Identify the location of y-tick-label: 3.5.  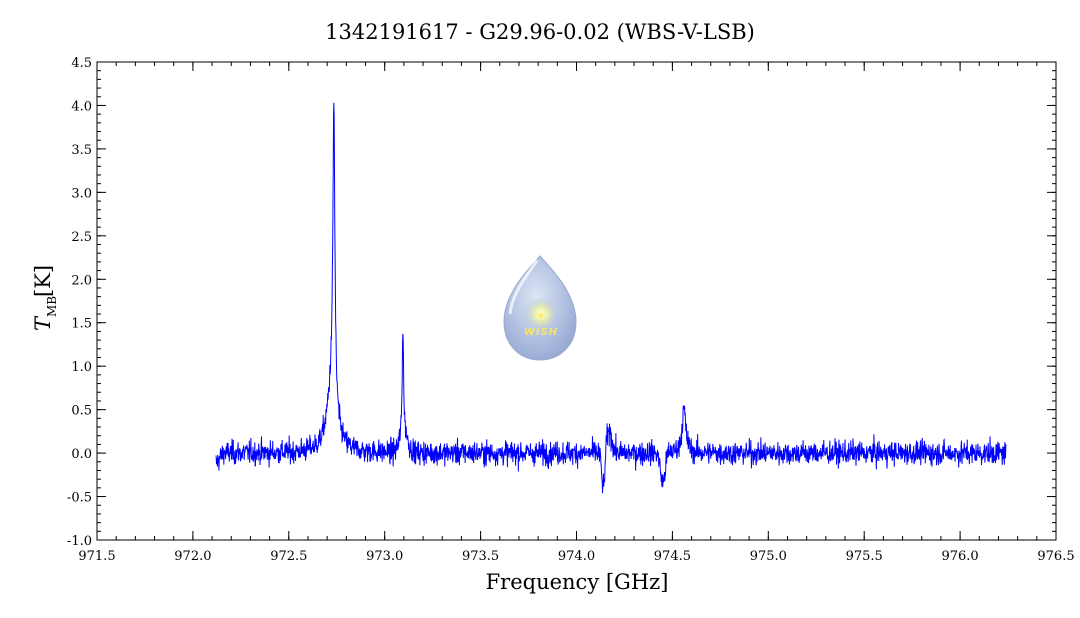
(81, 150).